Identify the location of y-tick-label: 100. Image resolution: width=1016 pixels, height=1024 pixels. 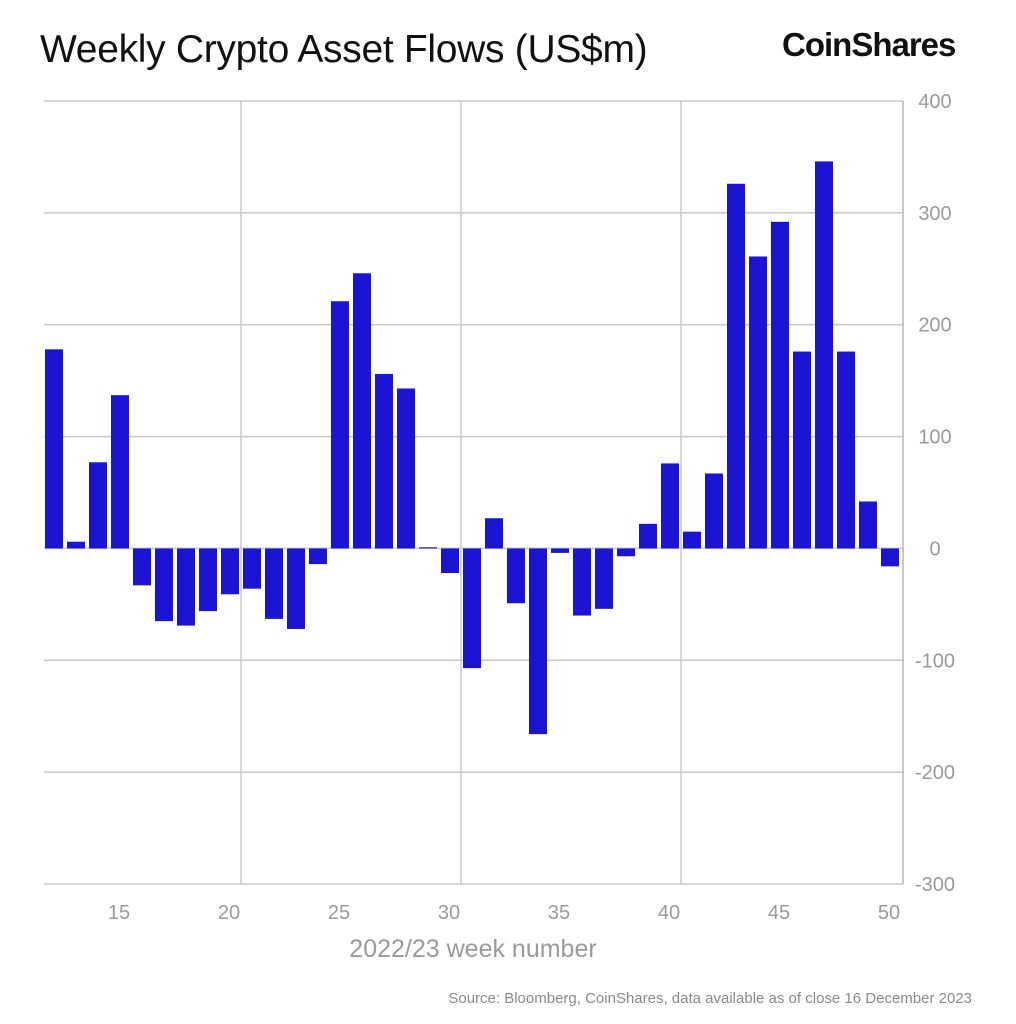
(934, 438).